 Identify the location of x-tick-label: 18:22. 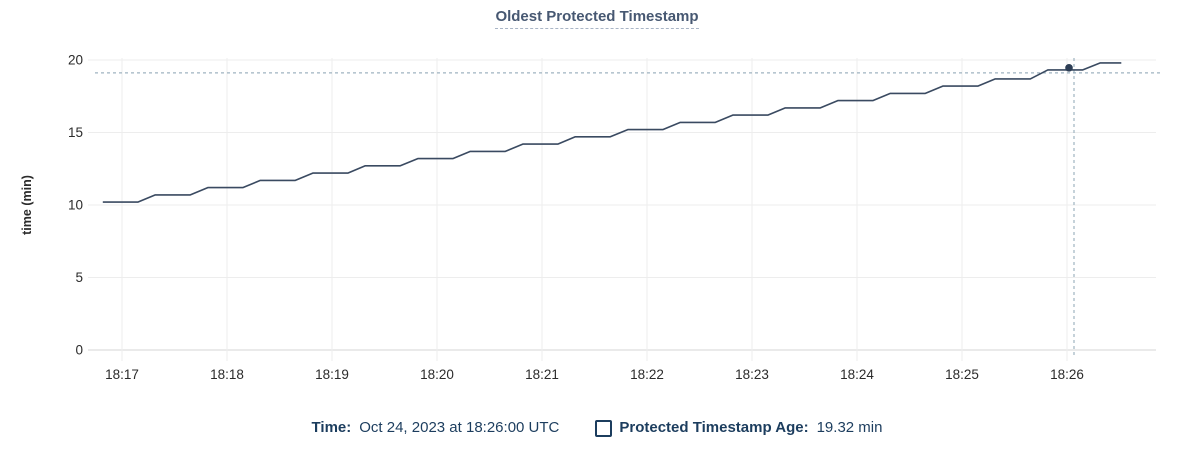
(647, 374).